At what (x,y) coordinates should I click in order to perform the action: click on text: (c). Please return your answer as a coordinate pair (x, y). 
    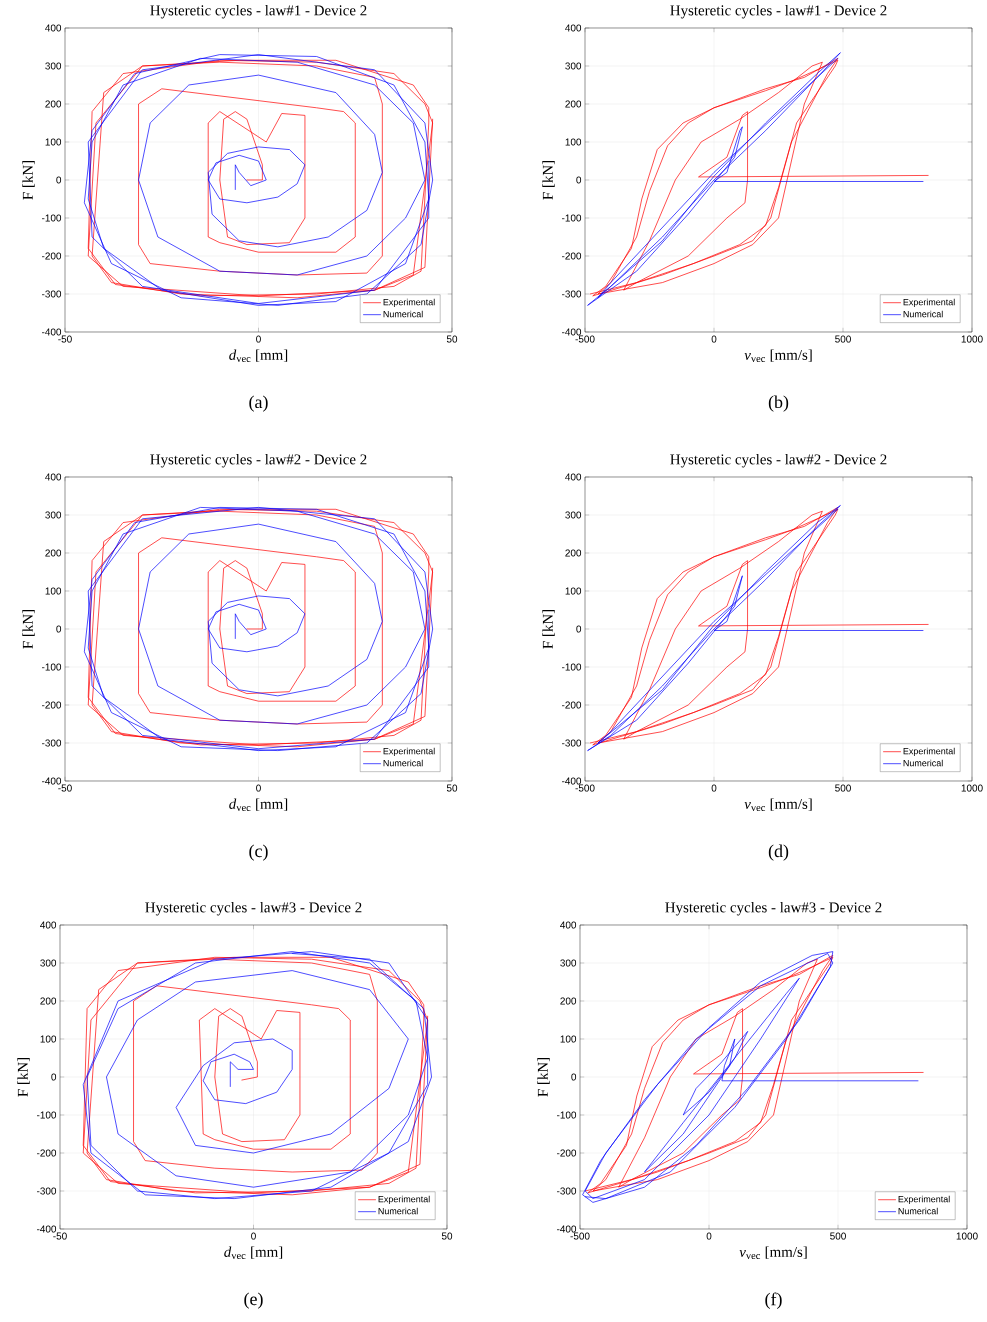
    Looking at the image, I should click on (258, 852).